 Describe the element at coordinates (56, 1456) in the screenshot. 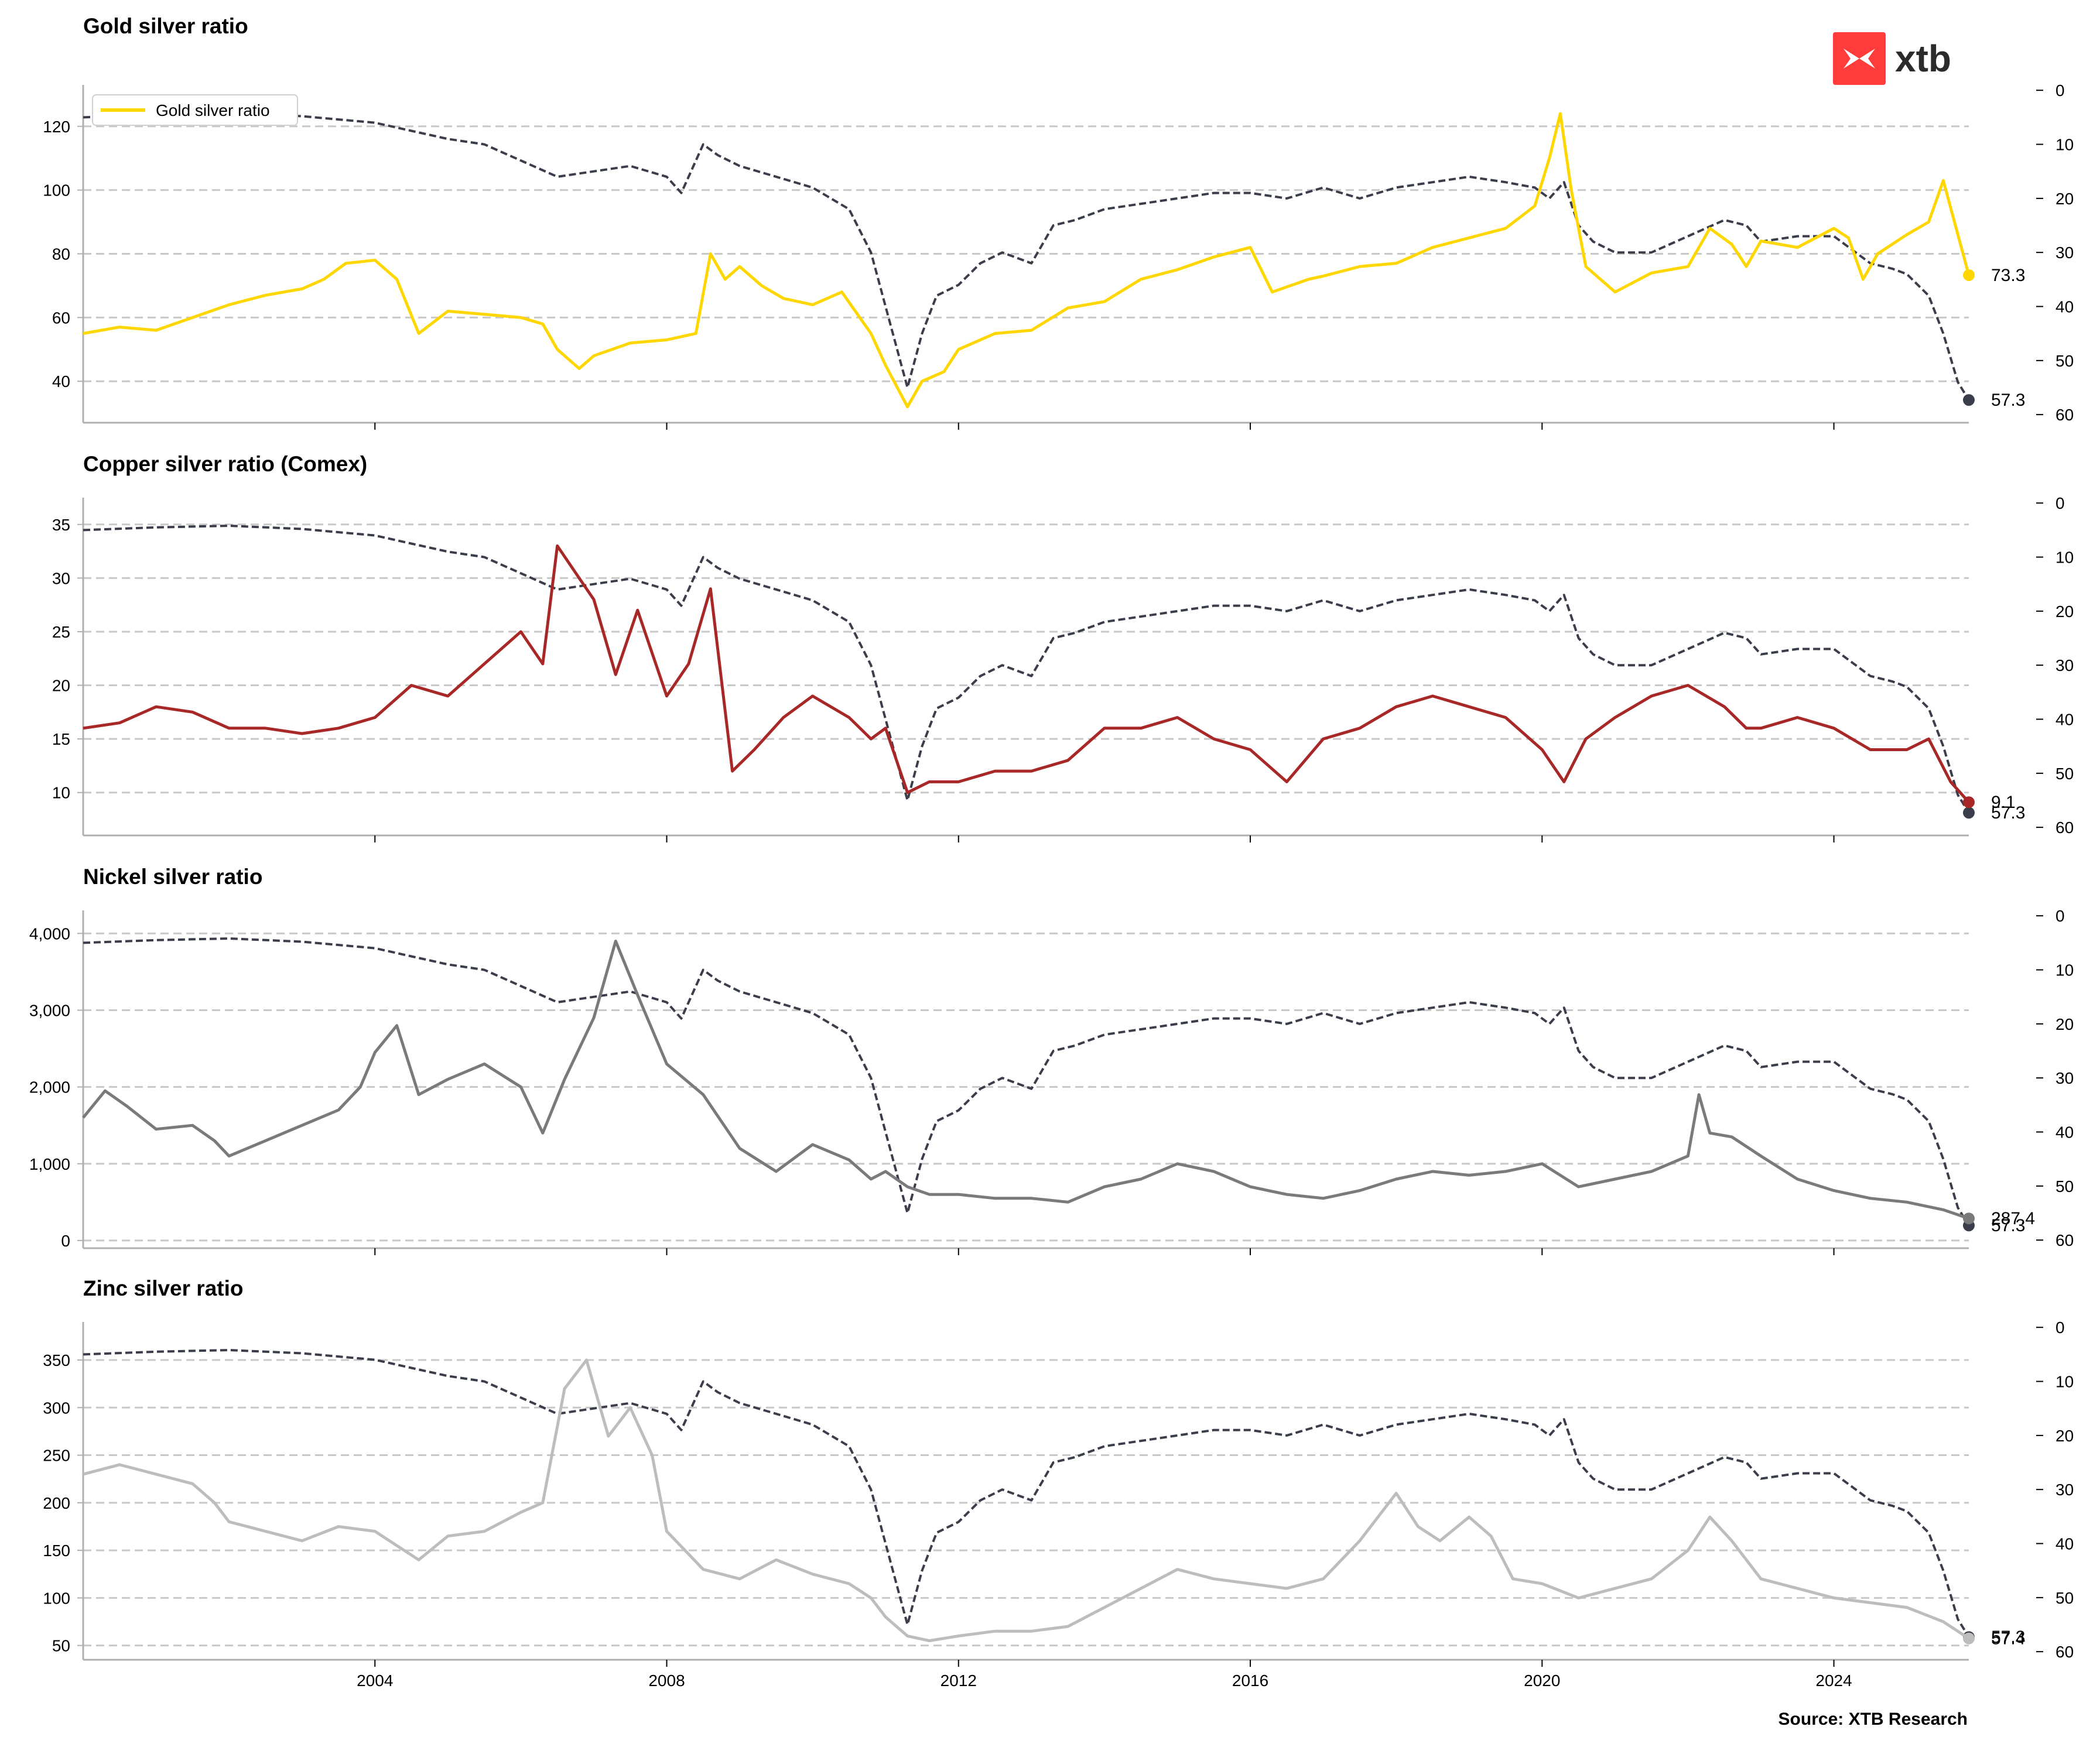

I see `y-tick-label: 250` at that location.